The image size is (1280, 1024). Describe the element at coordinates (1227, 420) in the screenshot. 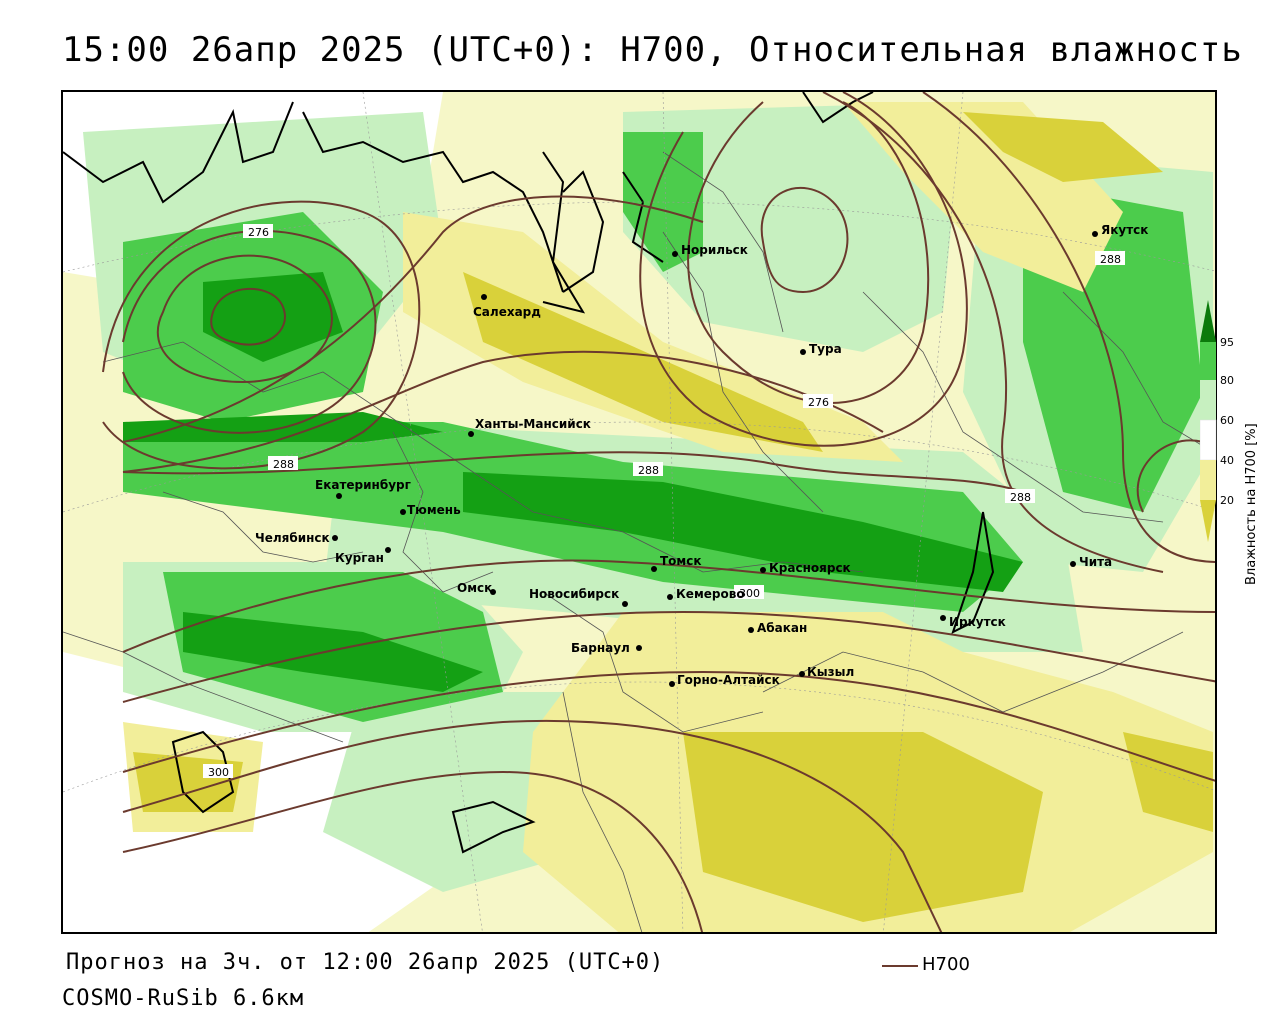

I see `colorbar-tick: 60` at that location.